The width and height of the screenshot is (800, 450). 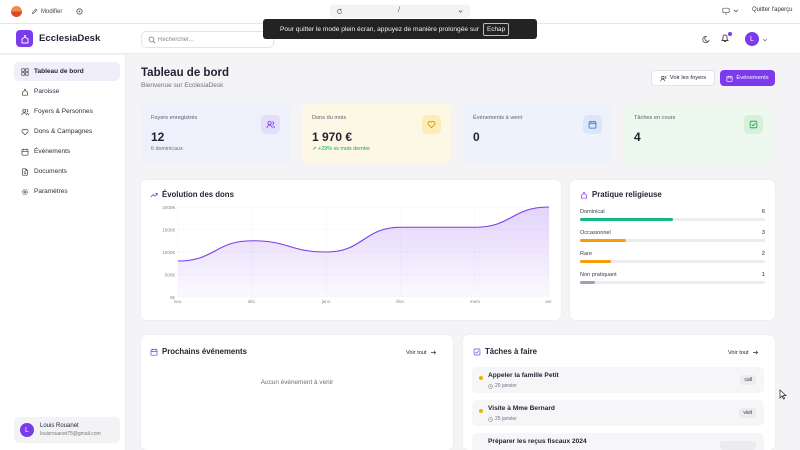 I want to click on page-title: Tableau de bord, so click(x=185, y=73).